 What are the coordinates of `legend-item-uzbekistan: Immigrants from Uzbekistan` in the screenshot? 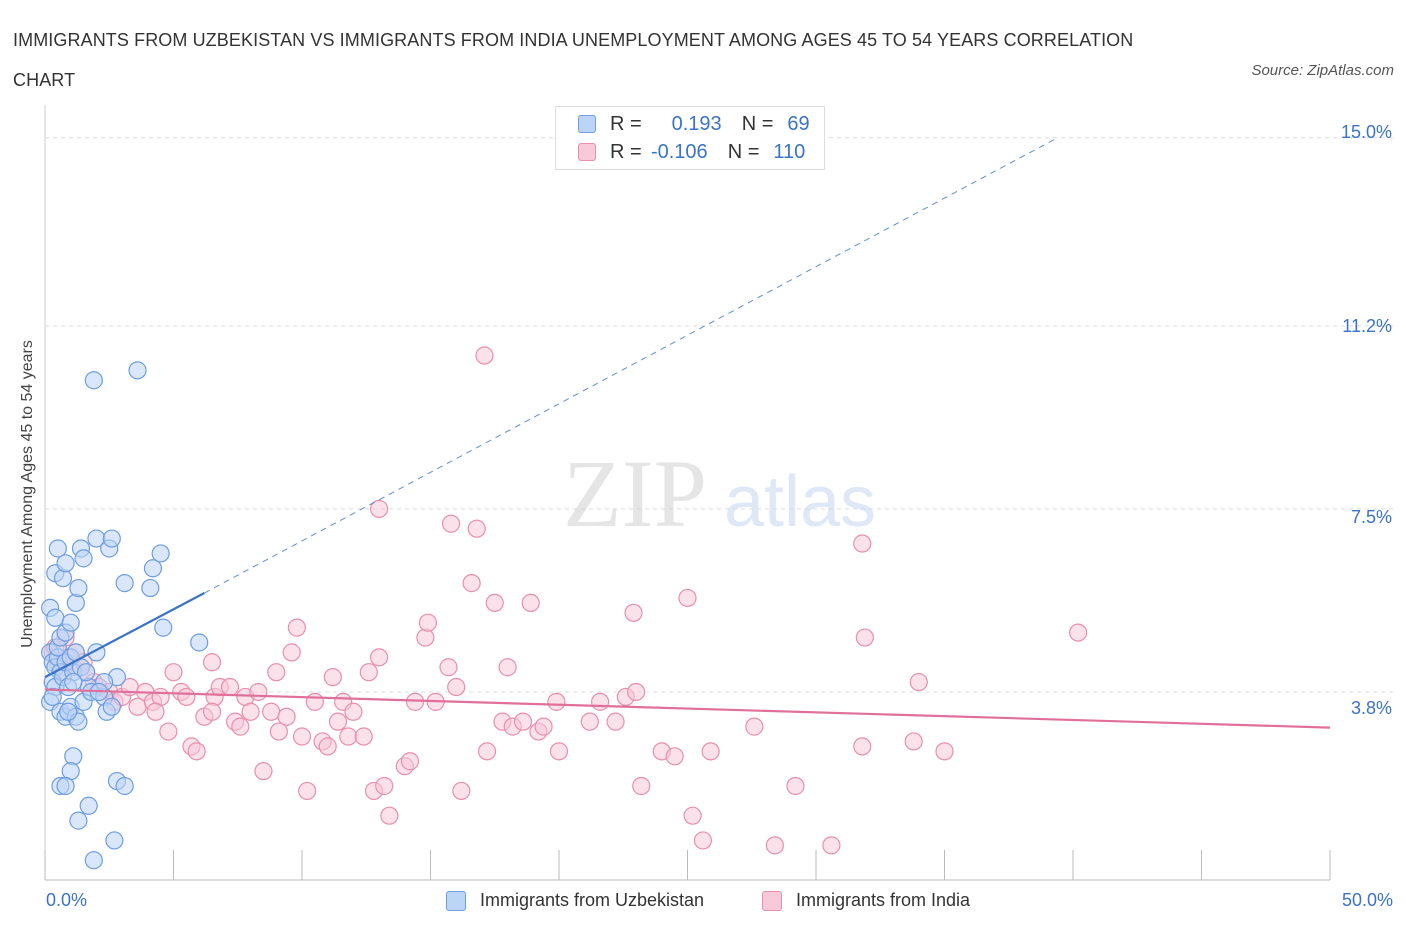 It's located at (575, 900).